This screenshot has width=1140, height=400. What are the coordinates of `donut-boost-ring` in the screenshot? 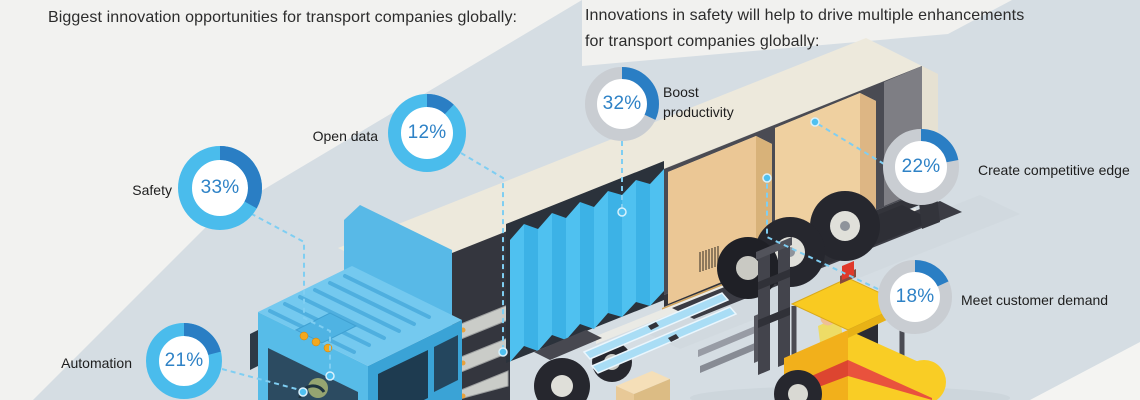 It's located at (622, 104).